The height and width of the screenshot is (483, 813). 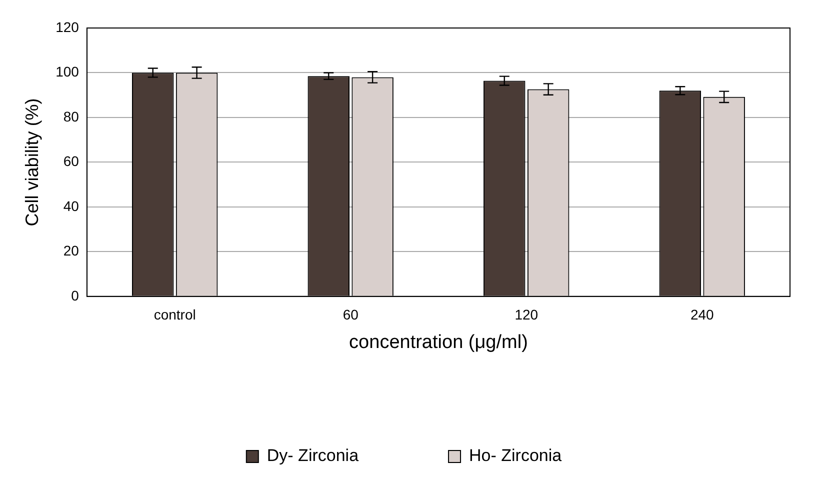 I want to click on y-axis-title: Cell viability (%), so click(x=32, y=162).